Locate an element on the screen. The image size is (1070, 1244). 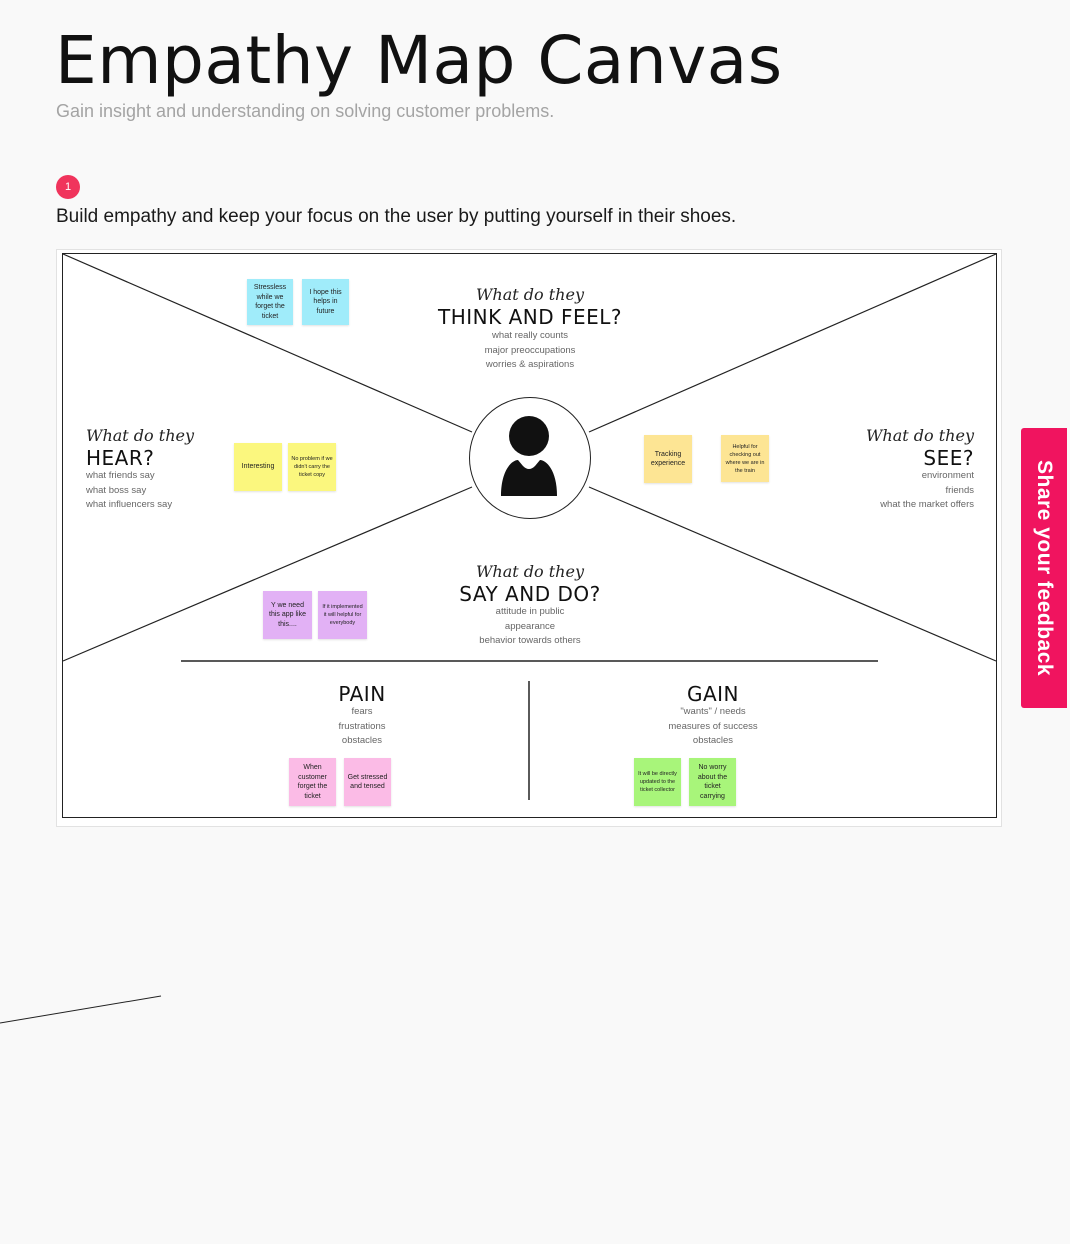
prompt-line: attitude in public is located at coordinates (530, 611).